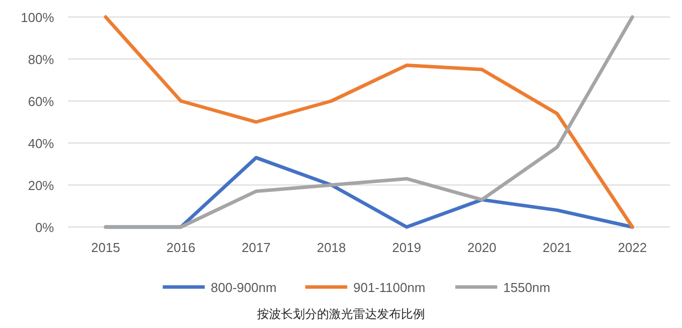 The width and height of the screenshot is (682, 328). What do you see at coordinates (331, 247) in the screenshot?
I see `x-tick-label: 2018` at bounding box center [331, 247].